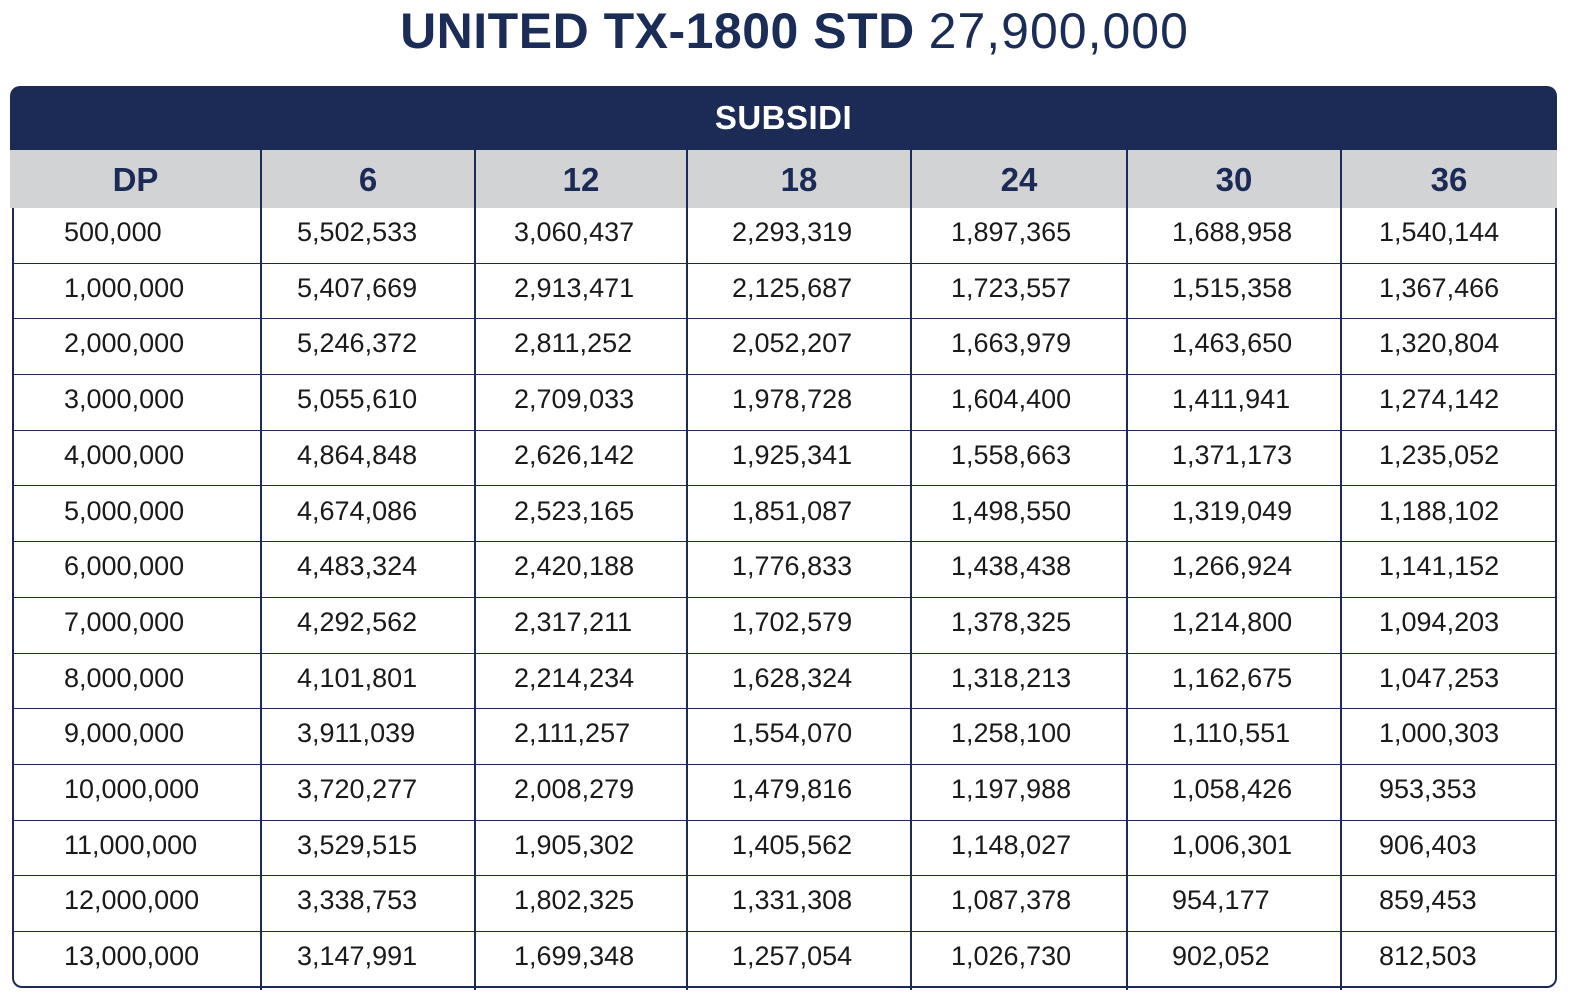  I want to click on column-header-30: 30, so click(1234, 179).